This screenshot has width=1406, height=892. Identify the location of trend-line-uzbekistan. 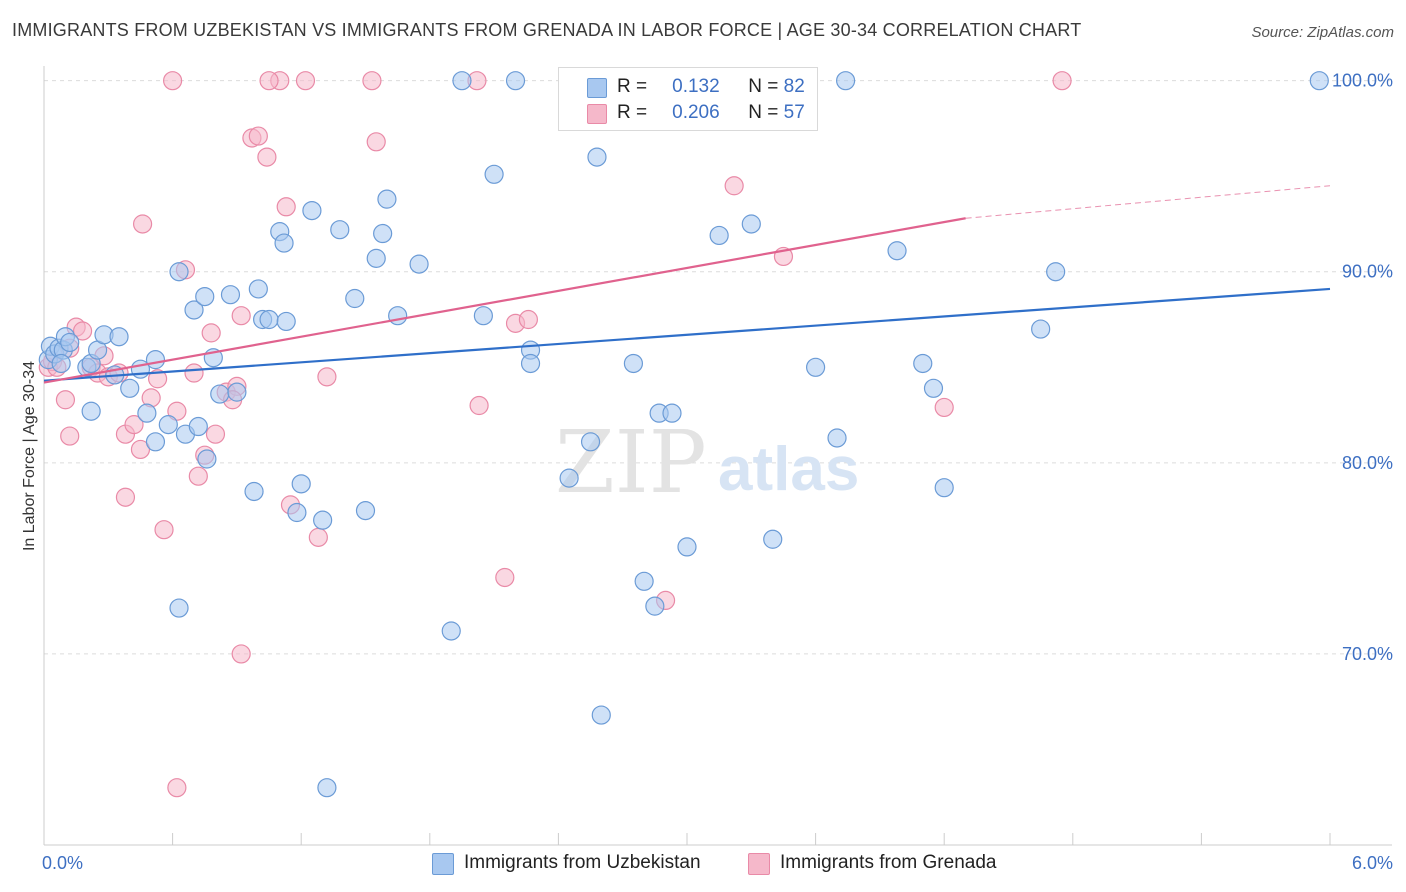
(687, 334).